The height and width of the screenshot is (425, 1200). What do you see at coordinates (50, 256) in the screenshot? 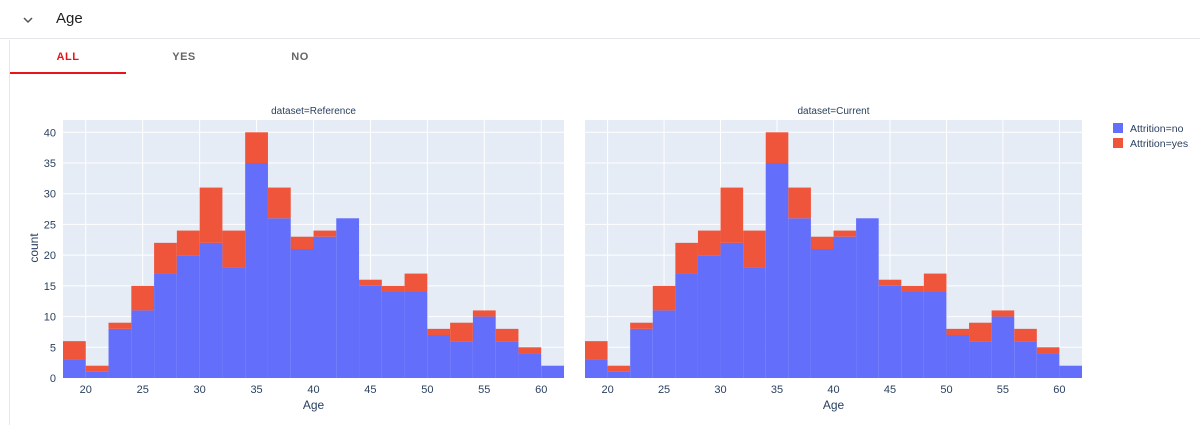
I see `y-tick-label: 20` at bounding box center [50, 256].